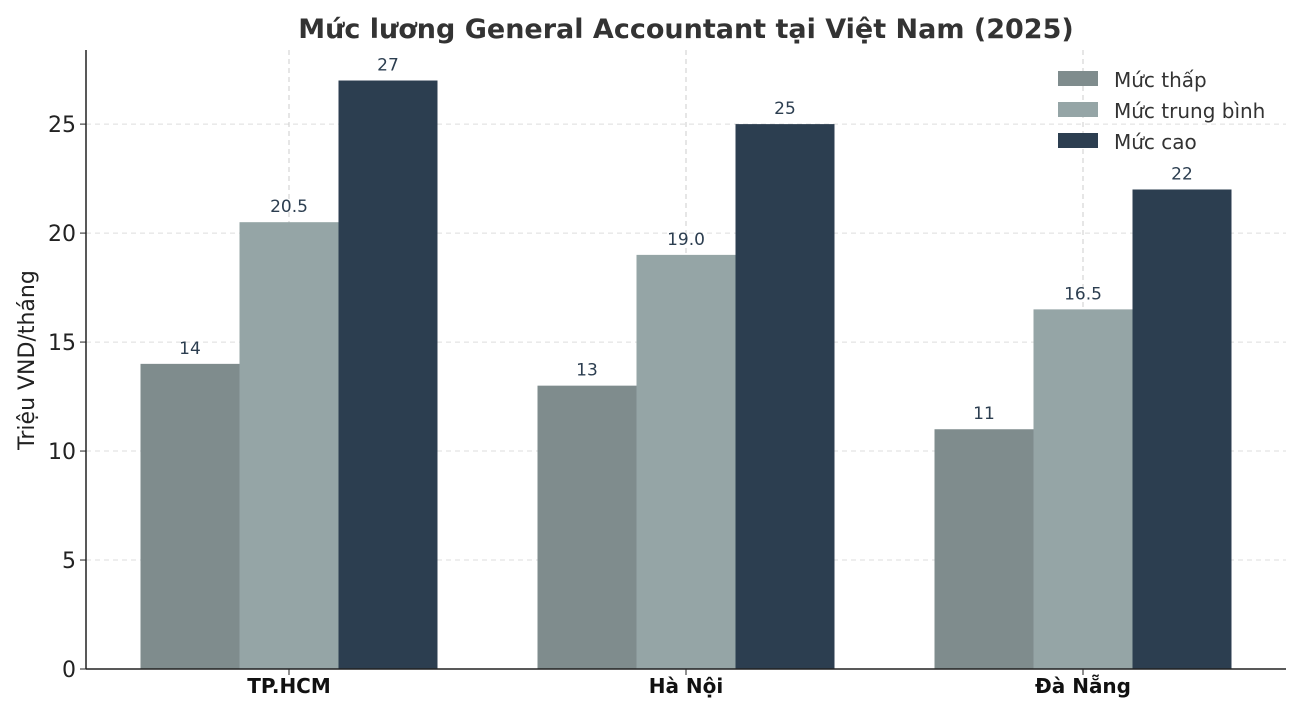 Image resolution: width=1300 pixels, height=720 pixels. Describe the element at coordinates (388, 374) in the screenshot. I see `bar-mức-cao-0` at that location.